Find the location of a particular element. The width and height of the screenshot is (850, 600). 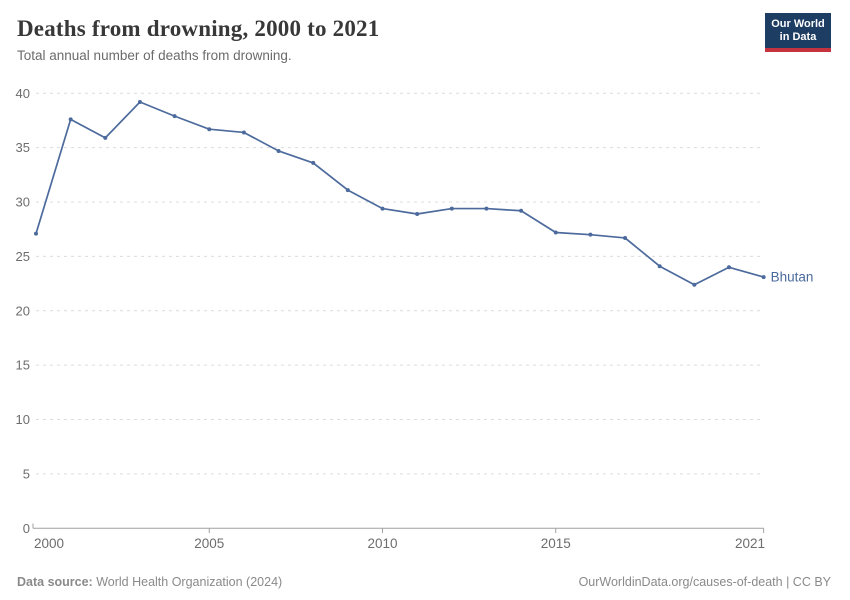

x-tick-label: 2000 is located at coordinates (49, 543).